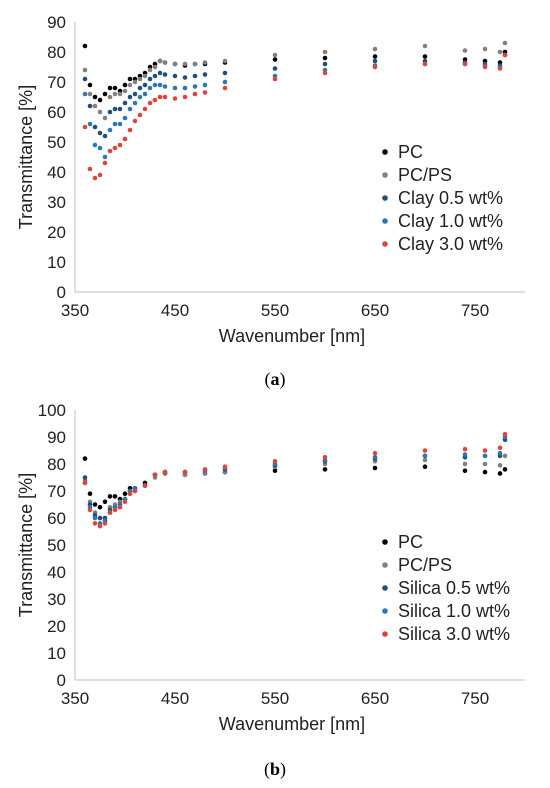 The height and width of the screenshot is (788, 550). Describe the element at coordinates (454, 634) in the screenshot. I see `chart-b-legend-label: Silica 3.0 wt%` at that location.